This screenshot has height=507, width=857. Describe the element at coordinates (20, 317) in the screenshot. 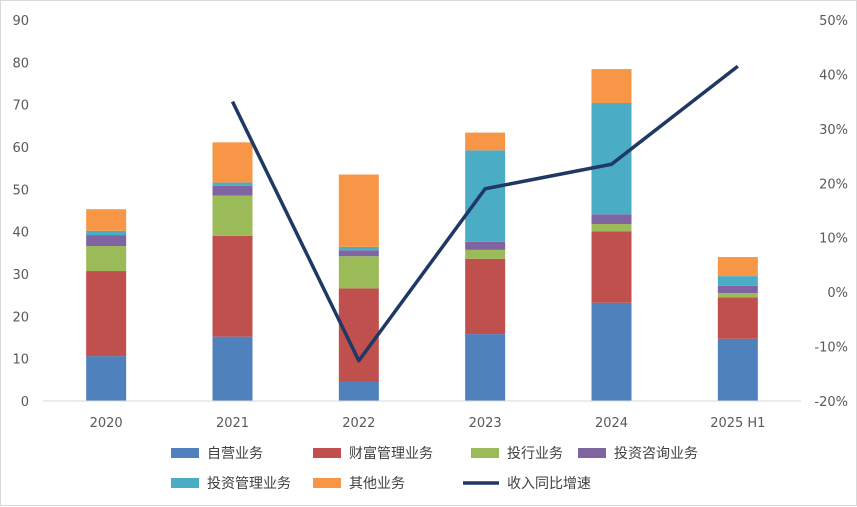

I see `left-tick-label: 20` at that location.